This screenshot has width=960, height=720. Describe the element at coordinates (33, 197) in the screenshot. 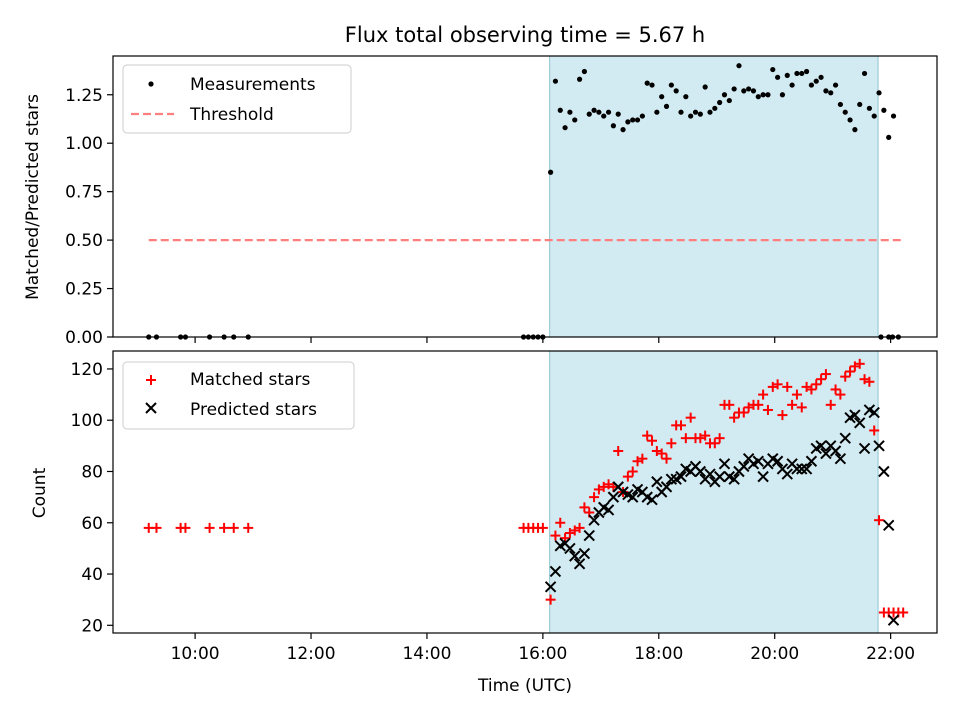

I see `ratio-y-axis-label: Matched/Predicted stars` at that location.